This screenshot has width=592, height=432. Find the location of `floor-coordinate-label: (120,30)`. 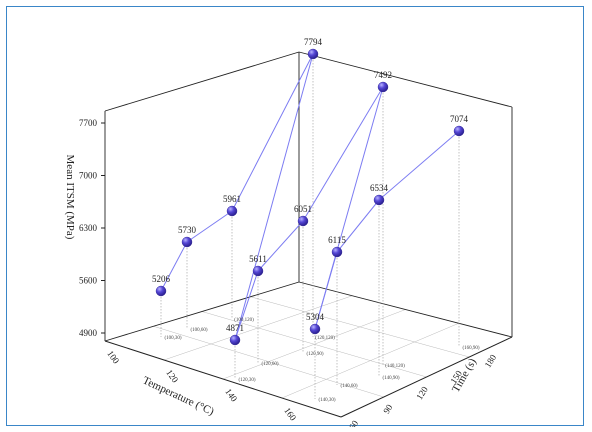

floor-coordinate-label: (120,30) is located at coordinates (246, 380).